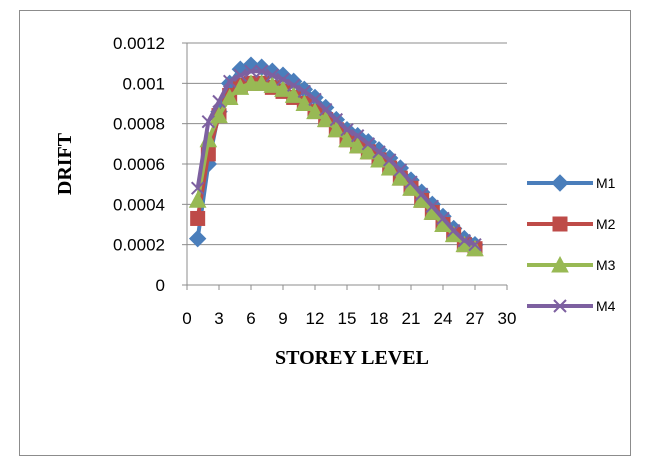 The width and height of the screenshot is (649, 467). I want to click on y-tick-label: 0.0004, so click(139, 204).